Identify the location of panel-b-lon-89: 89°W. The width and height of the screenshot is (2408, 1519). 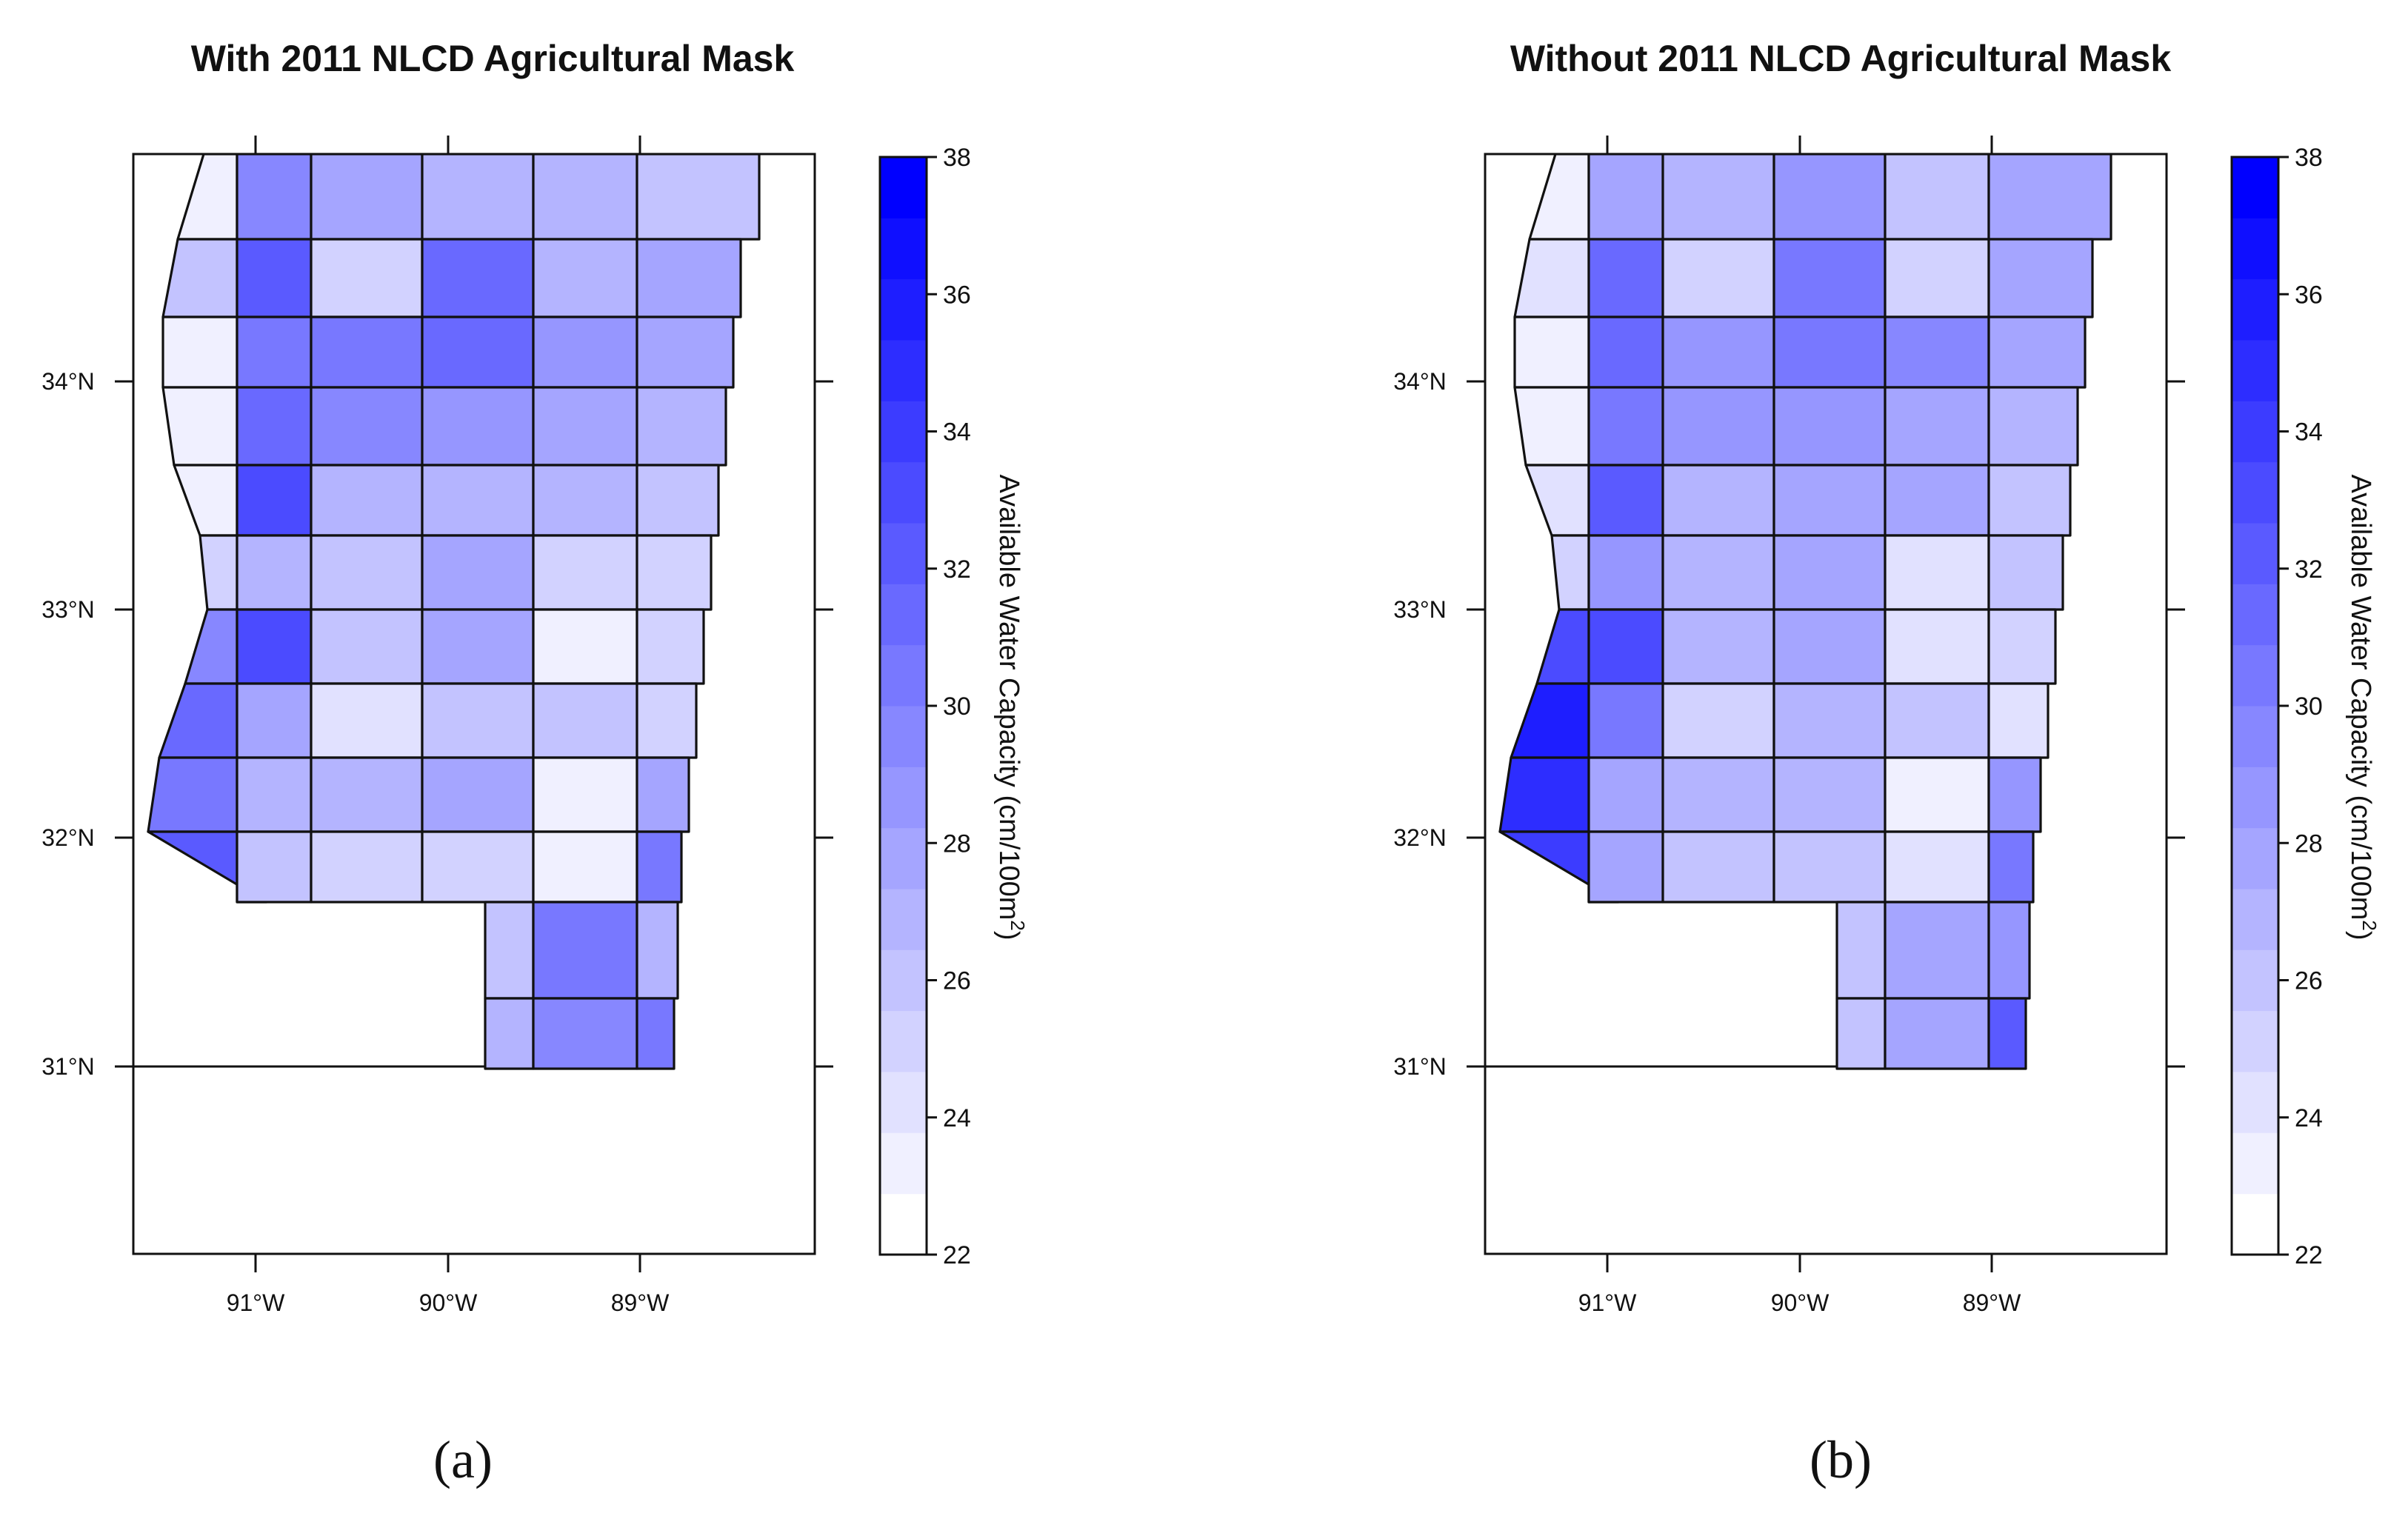
(1992, 1302).